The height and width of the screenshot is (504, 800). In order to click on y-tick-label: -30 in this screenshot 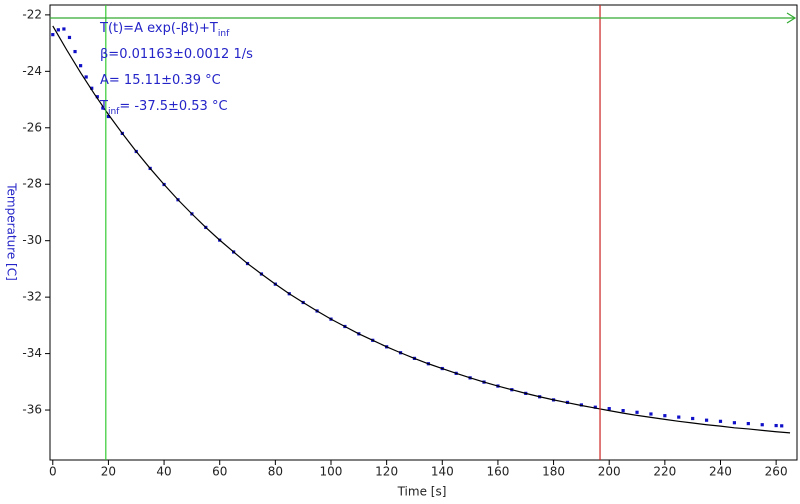, I will do `click(32, 240)`.